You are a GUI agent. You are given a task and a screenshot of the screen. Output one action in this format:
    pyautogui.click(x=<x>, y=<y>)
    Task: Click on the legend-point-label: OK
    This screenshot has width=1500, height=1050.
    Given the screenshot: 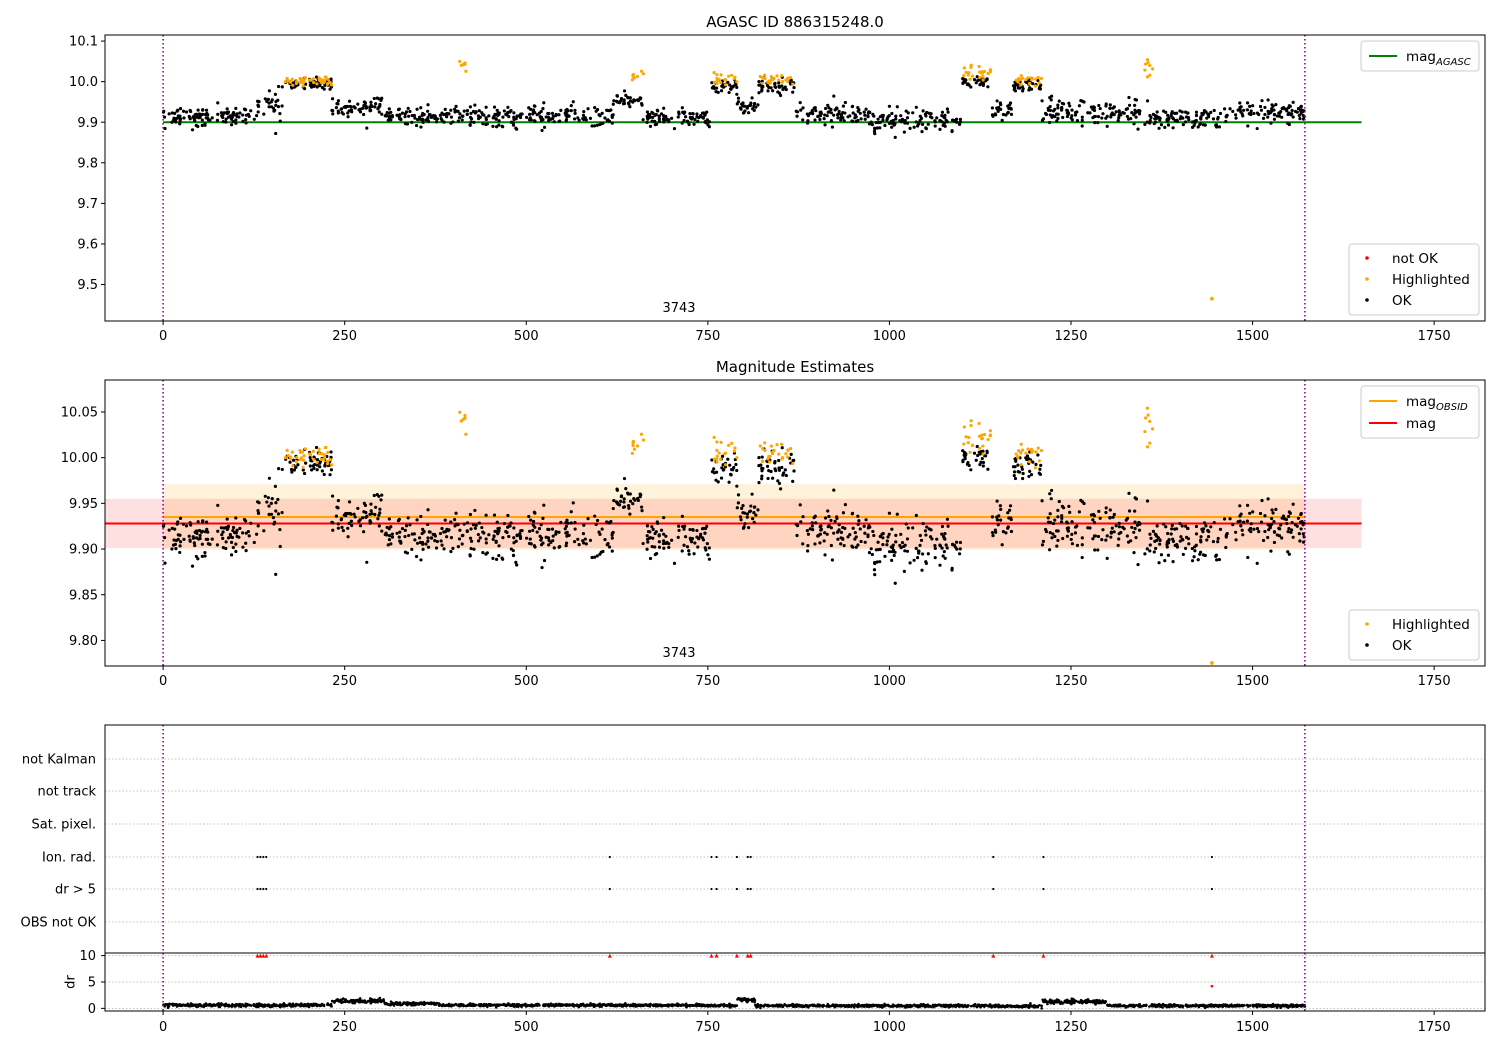 What is the action you would take?
    pyautogui.click(x=1402, y=646)
    